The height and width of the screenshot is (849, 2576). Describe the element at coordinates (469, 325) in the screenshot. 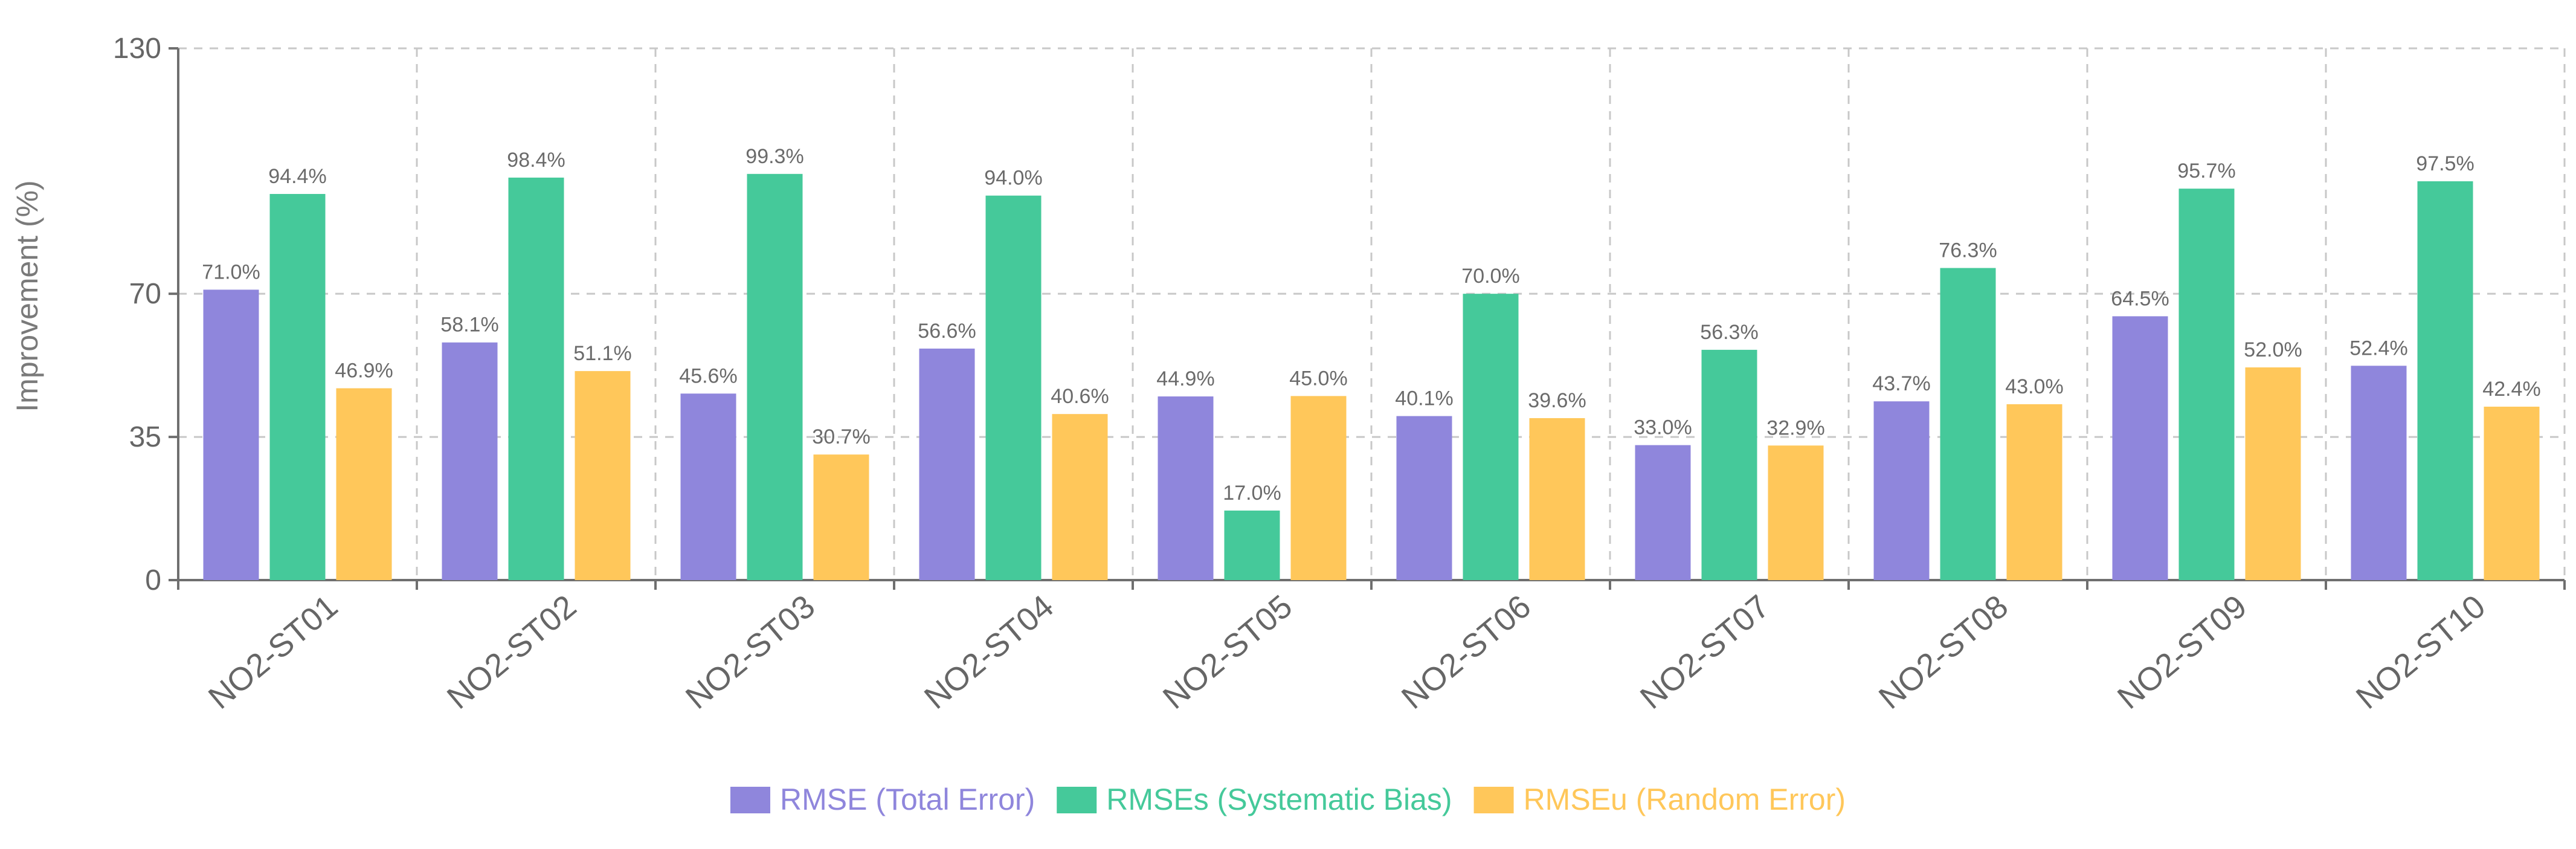

I see `data-label: 58.1%` at that location.